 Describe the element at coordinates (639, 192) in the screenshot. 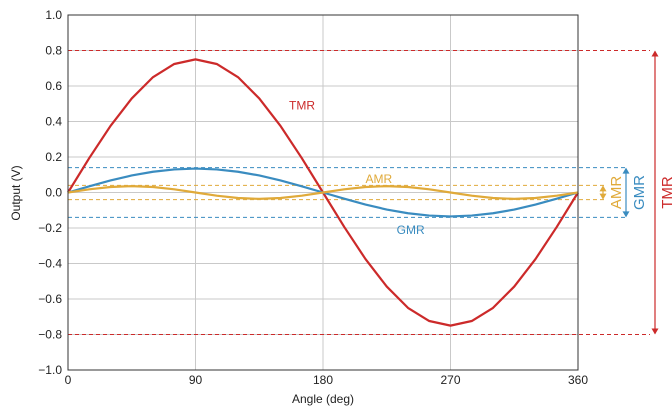

I see `gmr-range-label: GMR` at that location.